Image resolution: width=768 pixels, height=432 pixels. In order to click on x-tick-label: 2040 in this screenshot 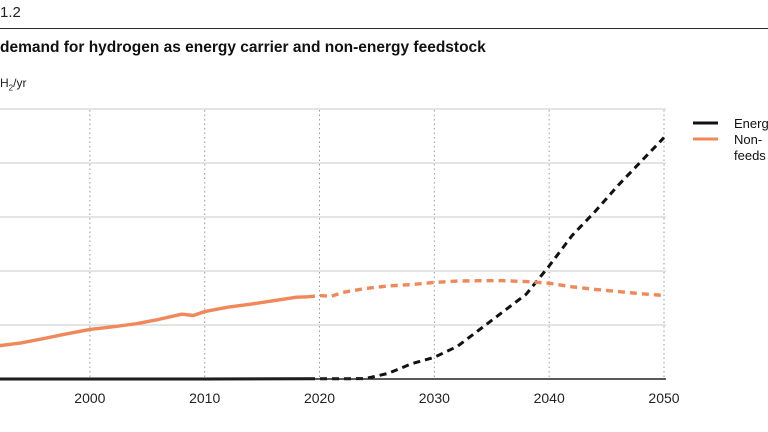, I will do `click(549, 398)`.